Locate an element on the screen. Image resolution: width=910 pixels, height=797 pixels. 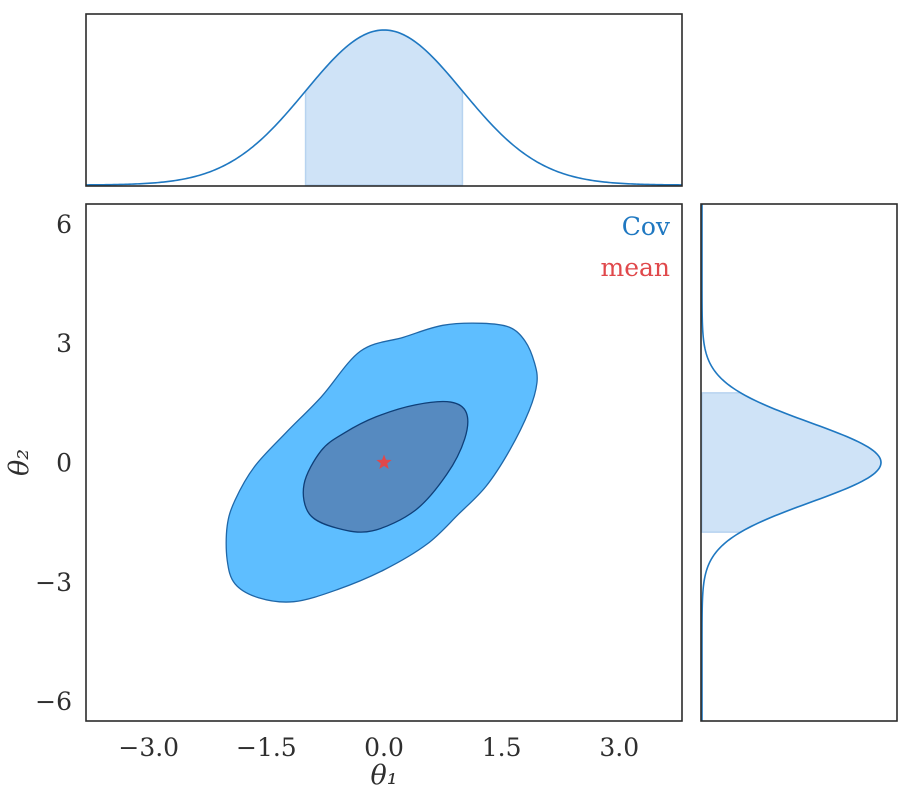
x-tick-label: 1.5 is located at coordinates (502, 747).